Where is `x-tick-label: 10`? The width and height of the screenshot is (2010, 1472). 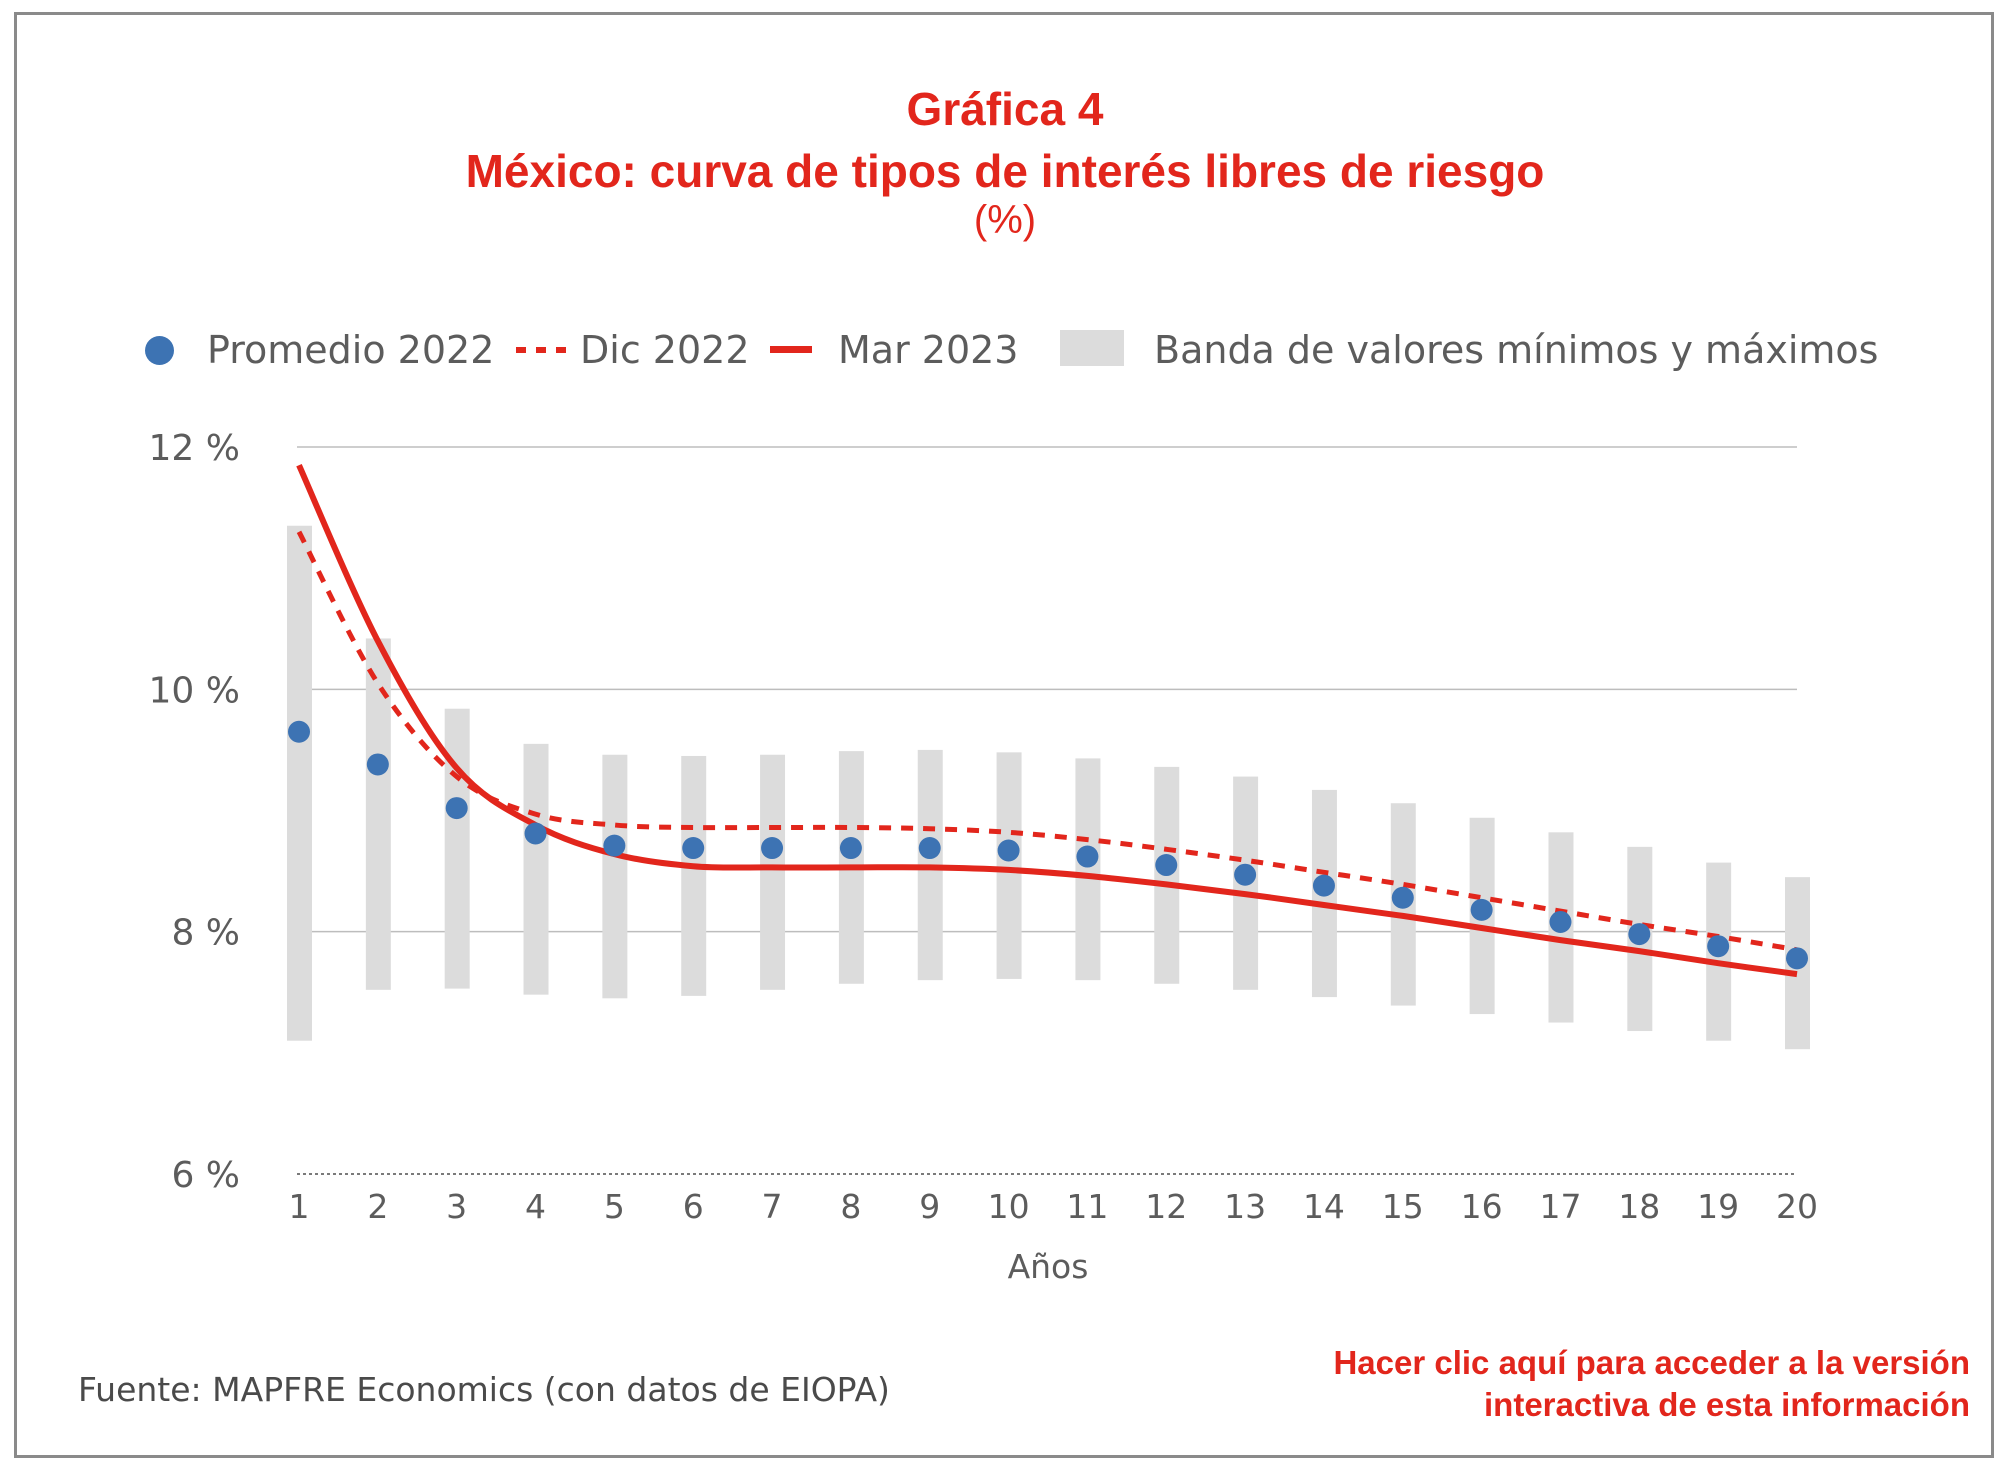
x-tick-label: 10 is located at coordinates (1009, 1206).